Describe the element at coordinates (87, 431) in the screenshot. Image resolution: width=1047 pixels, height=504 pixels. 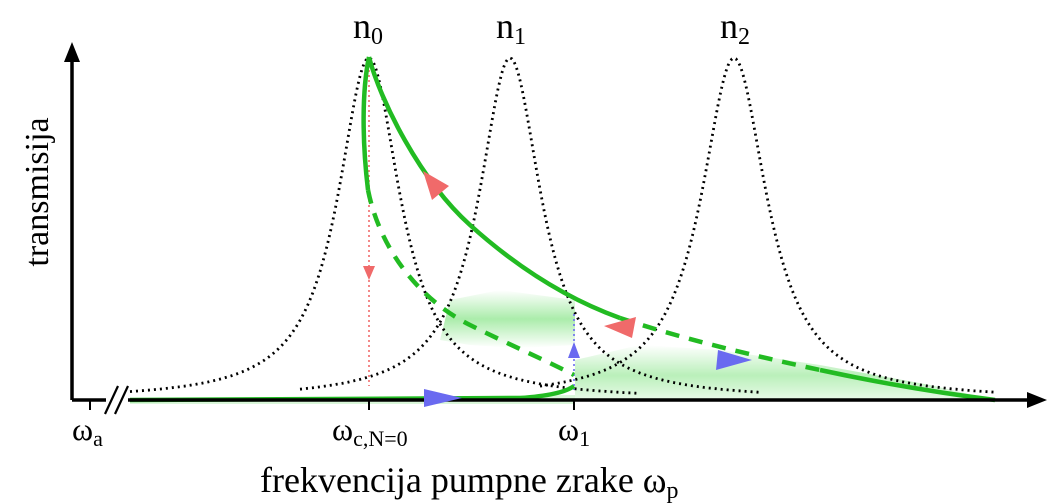
I see `tick-label-omega-a: ωa` at that location.